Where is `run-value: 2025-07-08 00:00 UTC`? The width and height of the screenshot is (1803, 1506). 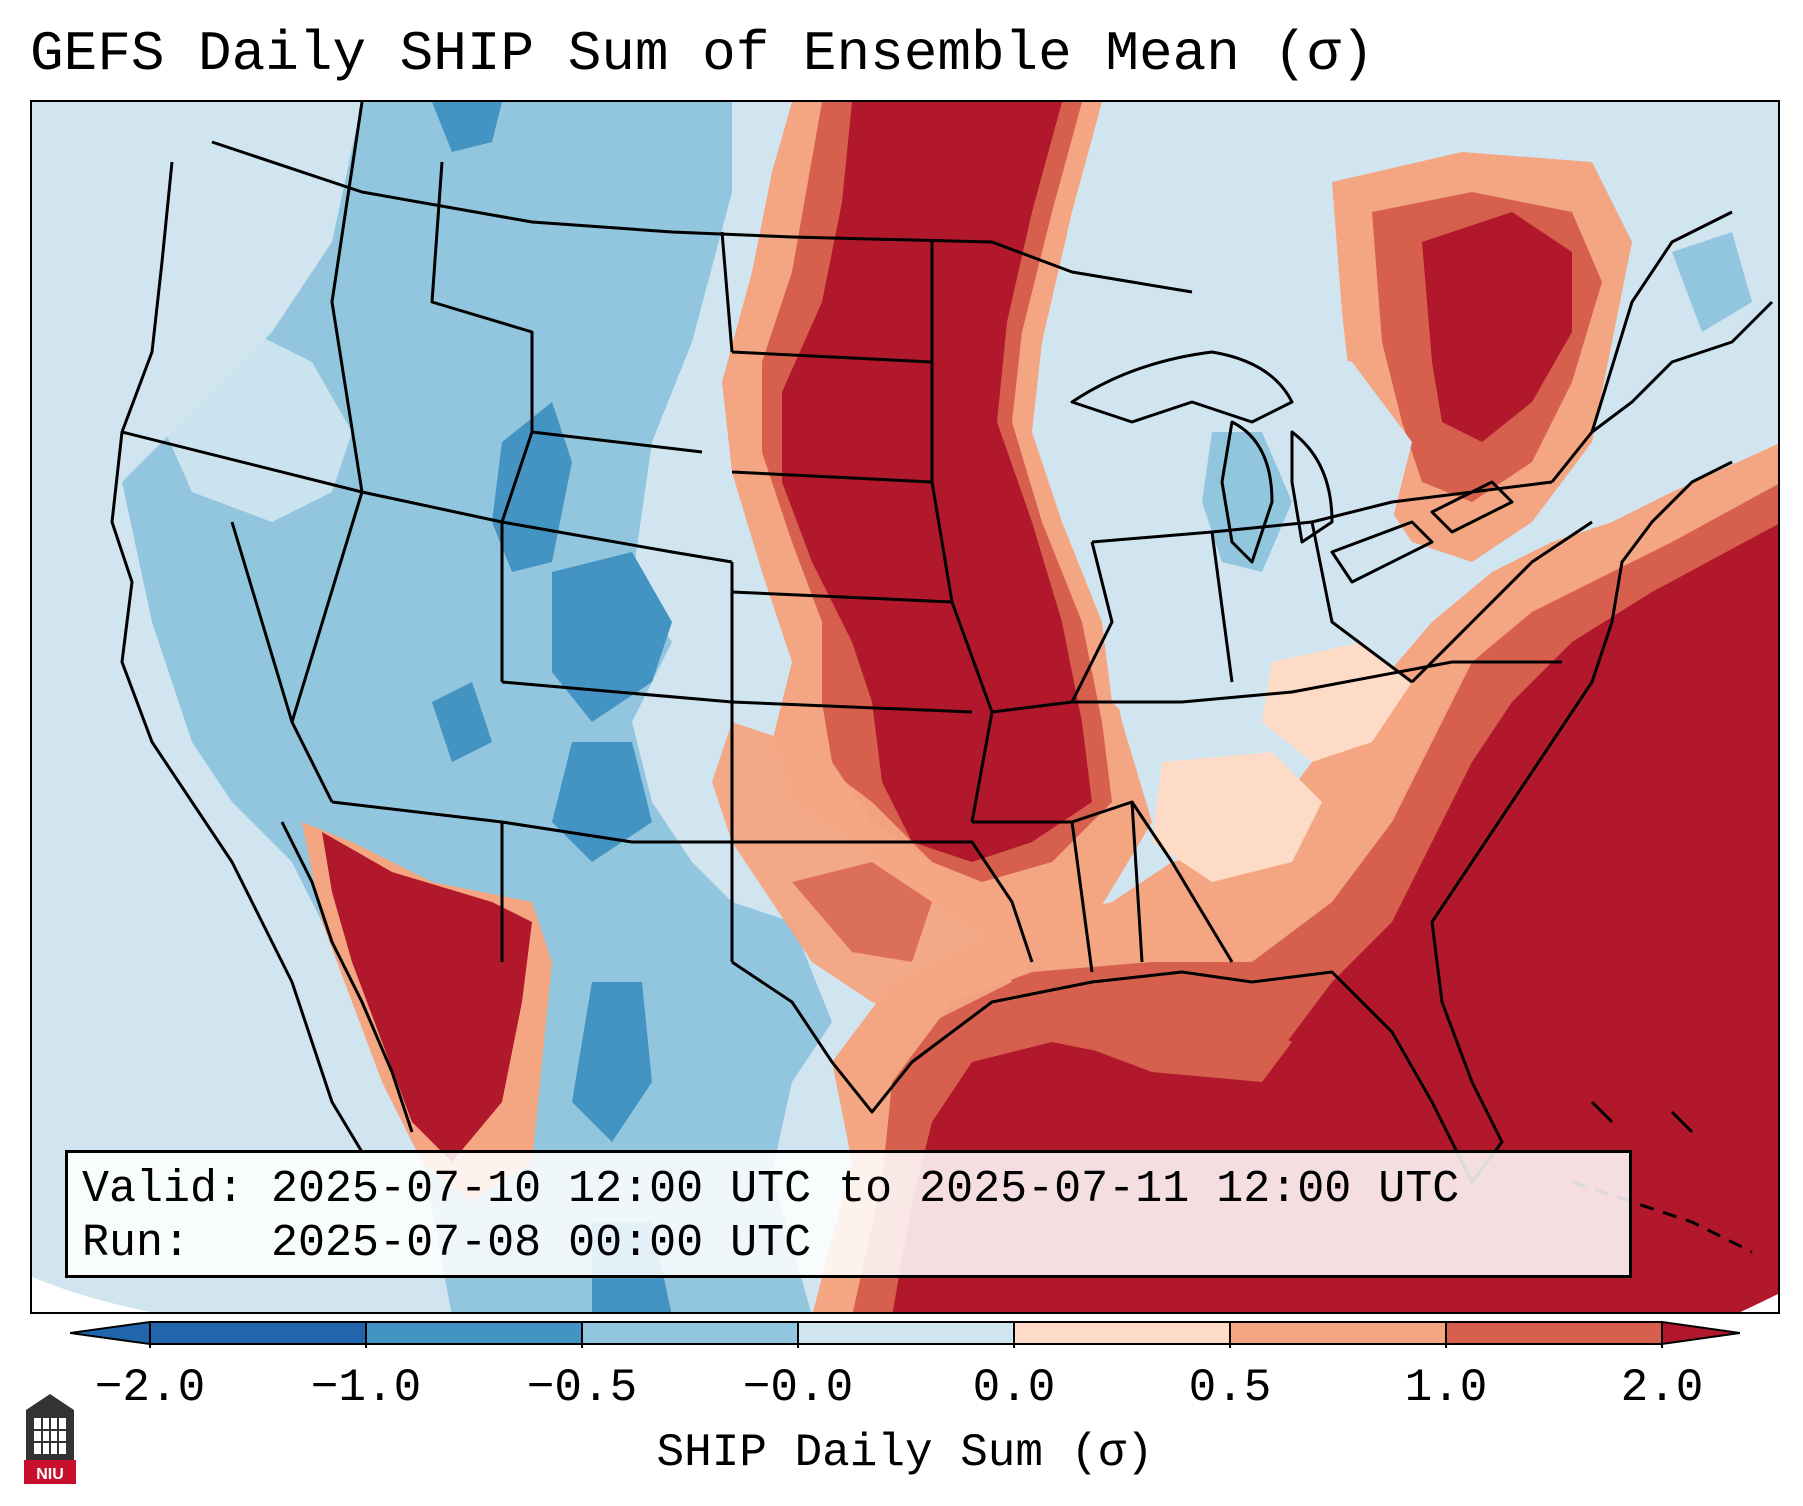 run-value: 2025-07-08 00:00 UTC is located at coordinates (541, 1243).